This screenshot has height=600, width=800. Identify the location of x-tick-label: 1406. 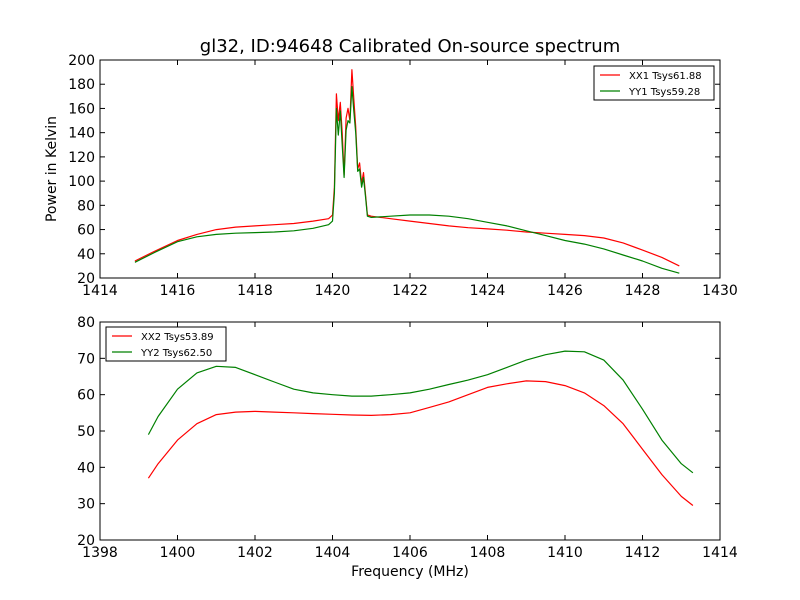
(410, 553).